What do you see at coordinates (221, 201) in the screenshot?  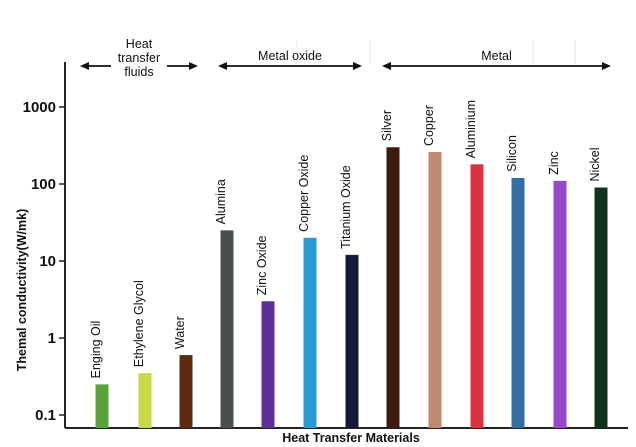 I see `bar-label: Alumina` at bounding box center [221, 201].